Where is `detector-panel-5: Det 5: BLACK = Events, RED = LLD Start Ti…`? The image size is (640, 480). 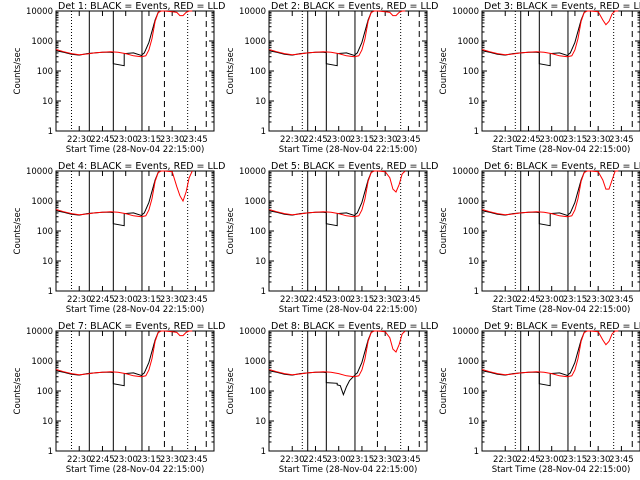
detector-panel-5: Det 5: BLACK = Events, RED = LLD Start Ti… is located at coordinates (332, 238).